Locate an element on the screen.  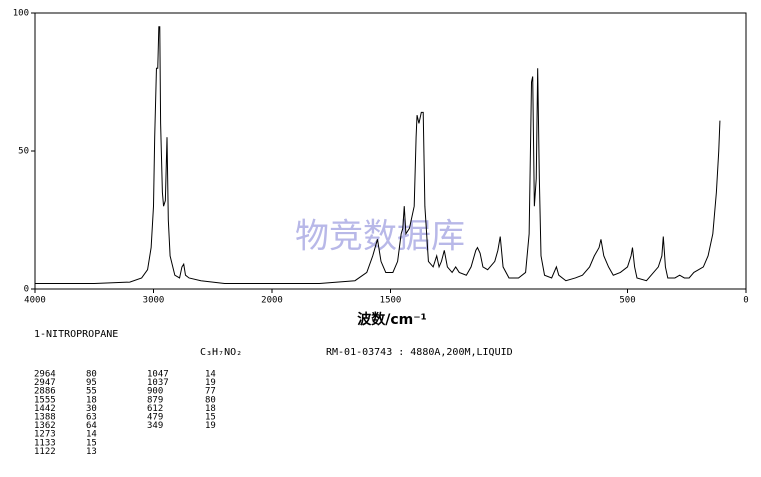
peak-table-cell: 1273 is located at coordinates (45, 435).